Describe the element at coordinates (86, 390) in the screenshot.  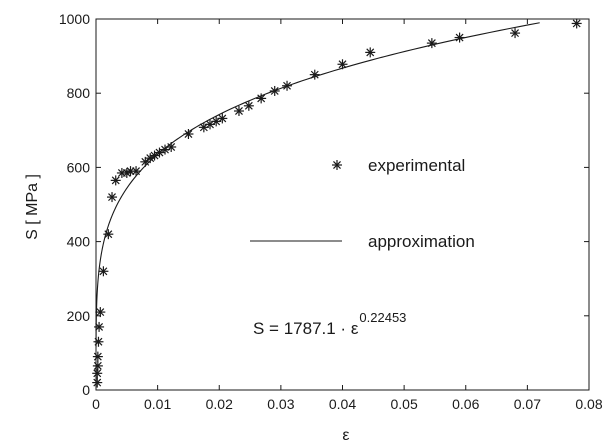
I see `y-tick-label: 0` at that location.